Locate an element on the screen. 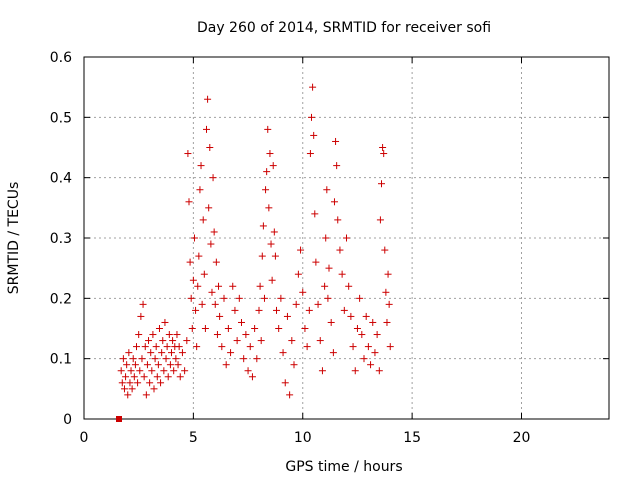 This screenshot has width=640, height=480. x-tick-label: 15 is located at coordinates (412, 438).